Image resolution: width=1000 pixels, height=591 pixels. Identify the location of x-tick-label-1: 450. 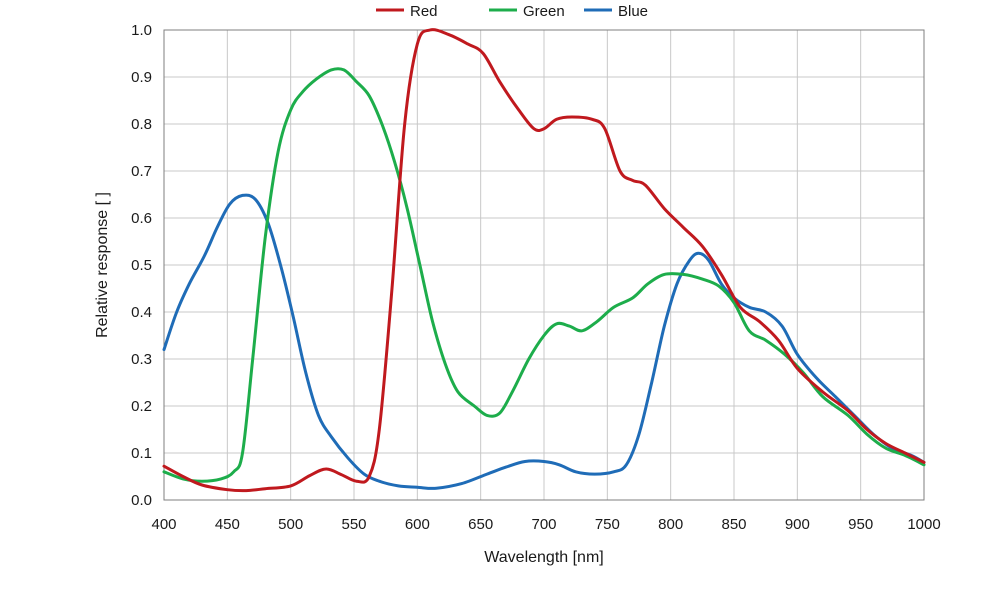
(227, 524).